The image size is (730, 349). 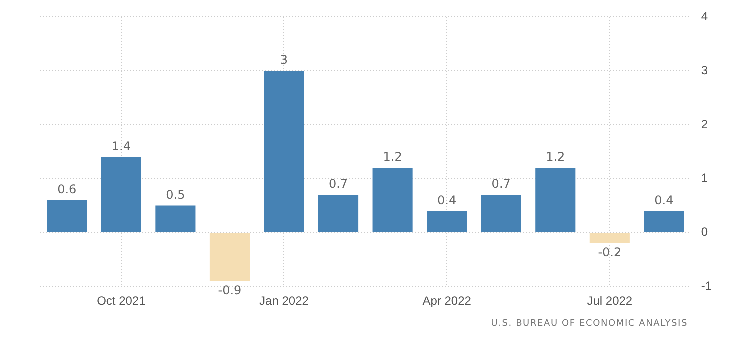 I want to click on data-label: -0.2, so click(x=610, y=253).